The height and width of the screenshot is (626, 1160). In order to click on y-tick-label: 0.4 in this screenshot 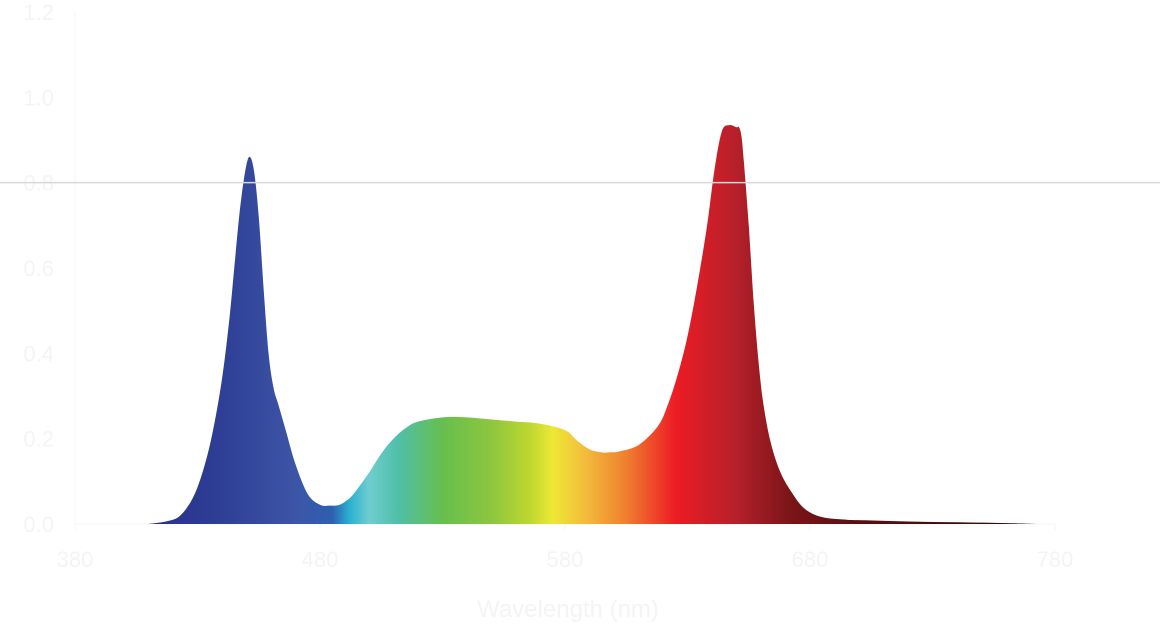, I will do `click(38, 353)`.